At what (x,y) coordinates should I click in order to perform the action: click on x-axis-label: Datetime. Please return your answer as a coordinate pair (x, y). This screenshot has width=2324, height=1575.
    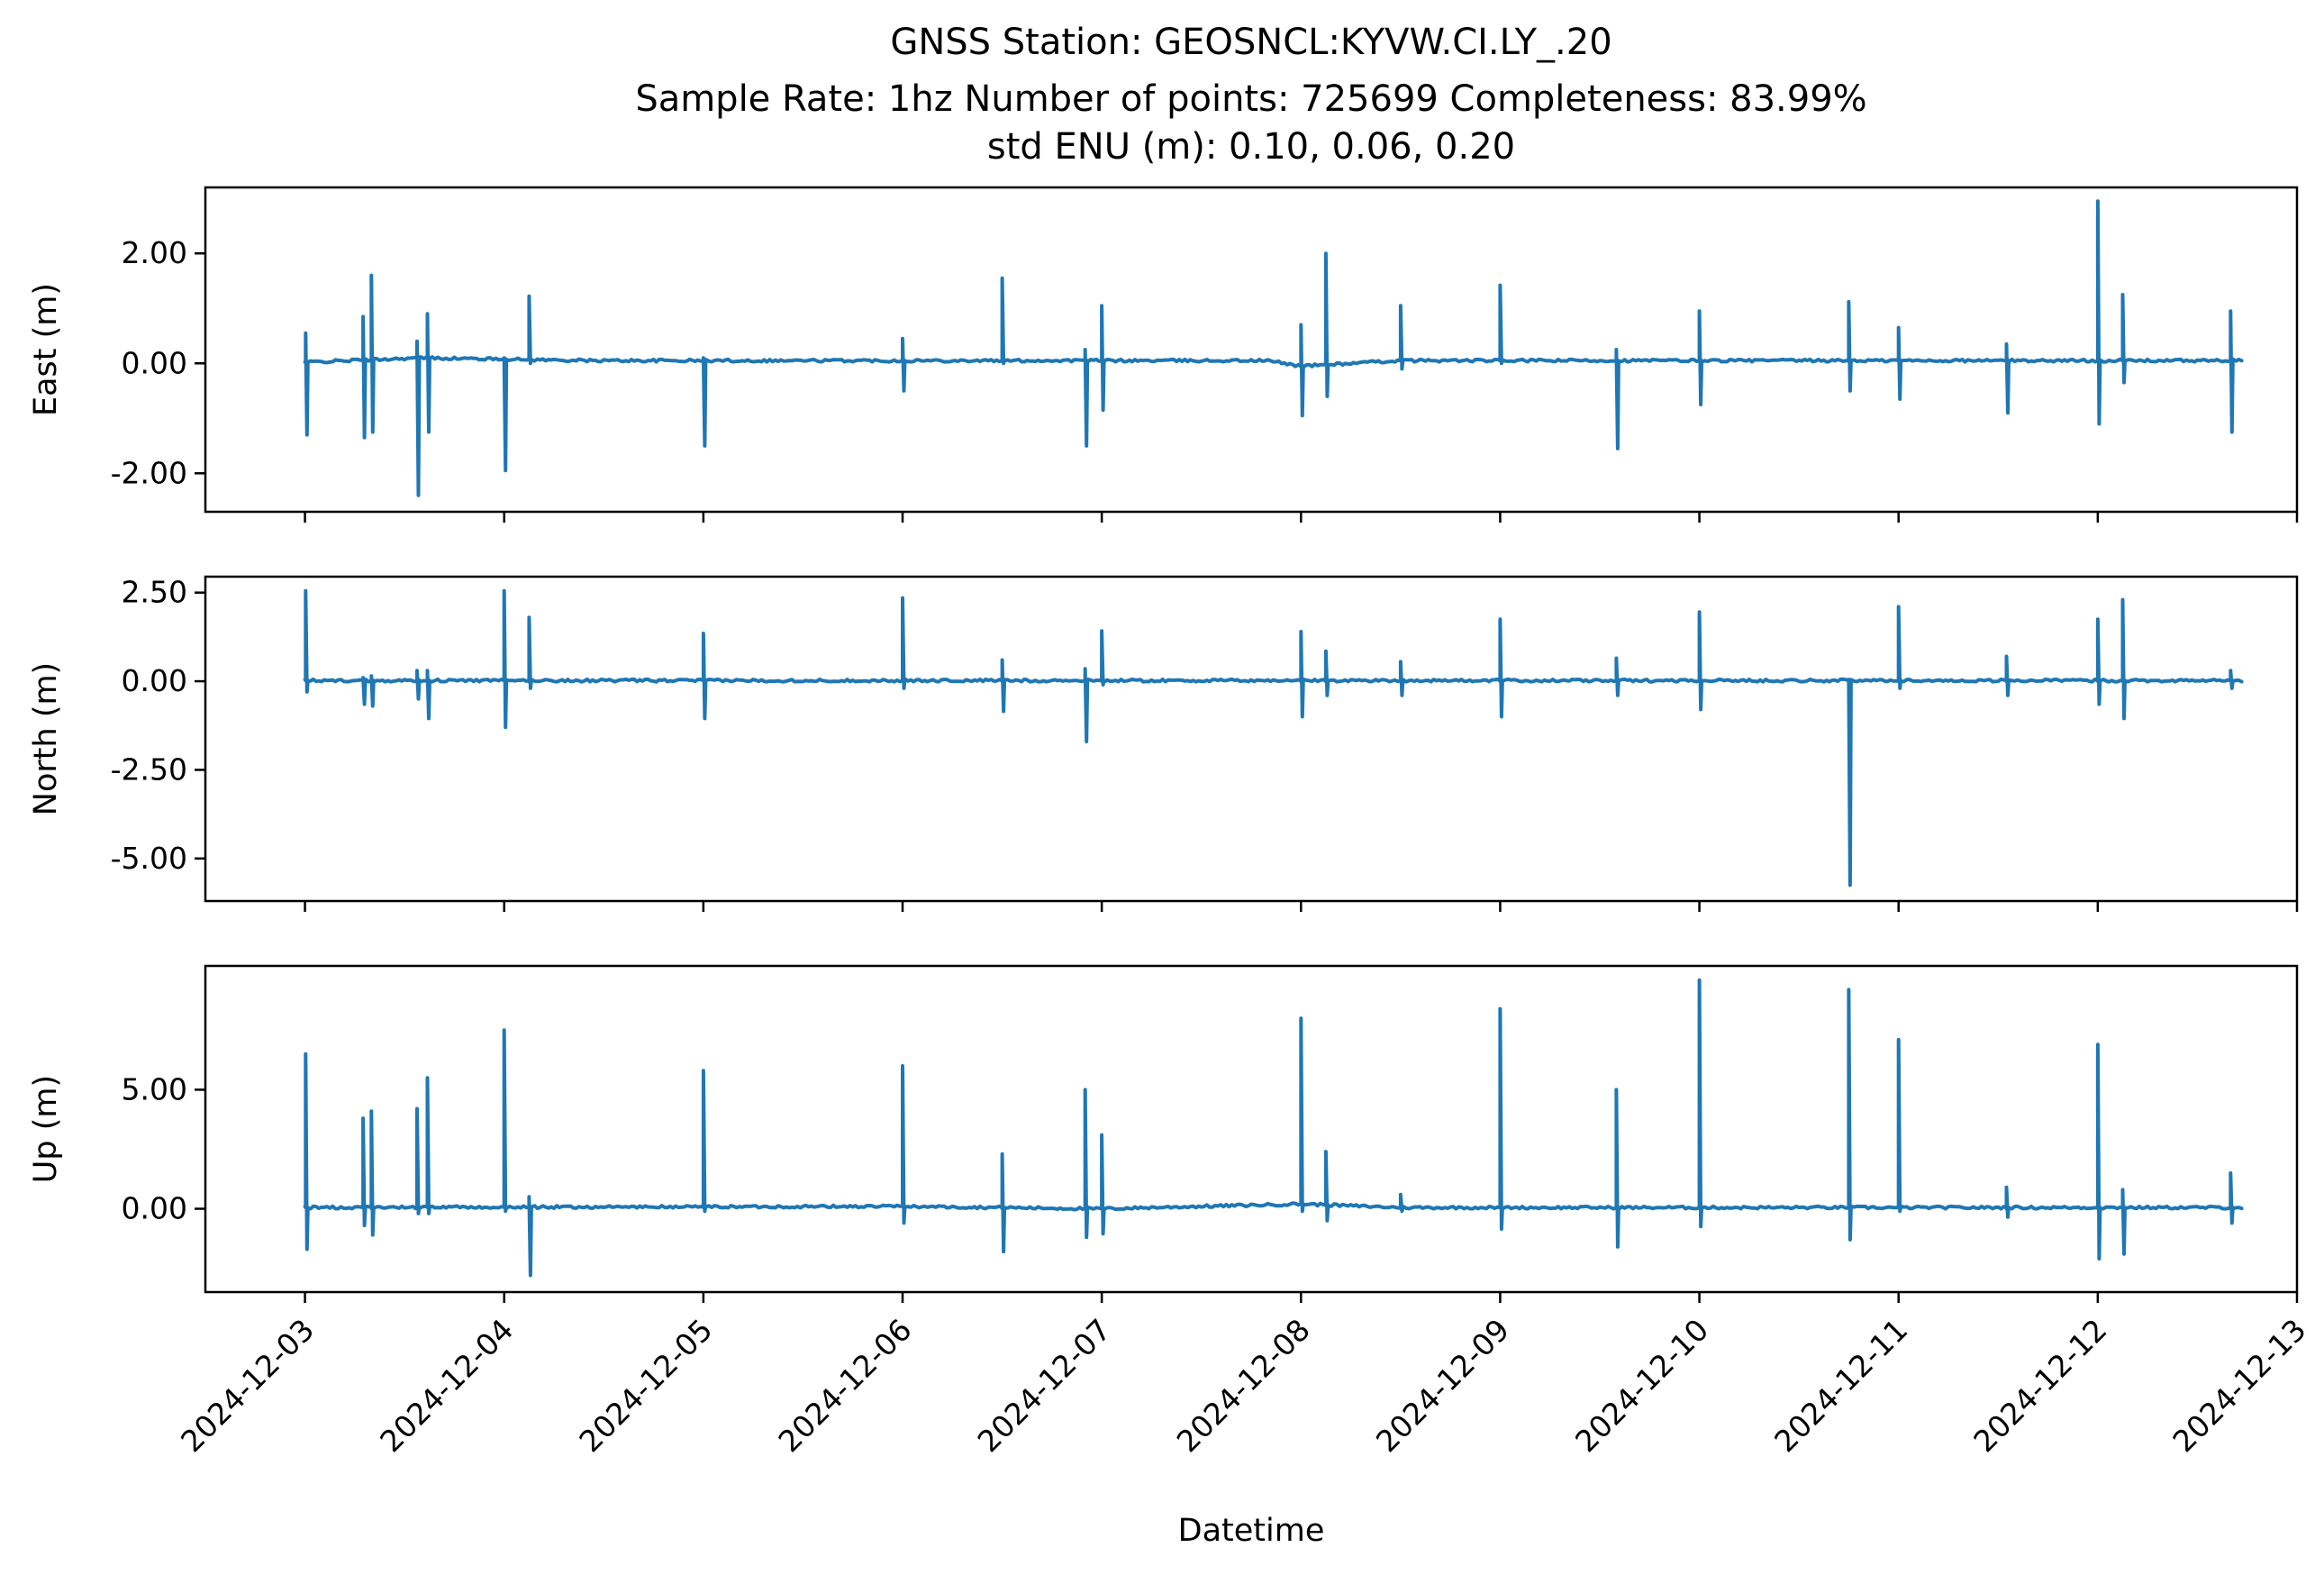
    Looking at the image, I should click on (1252, 1531).